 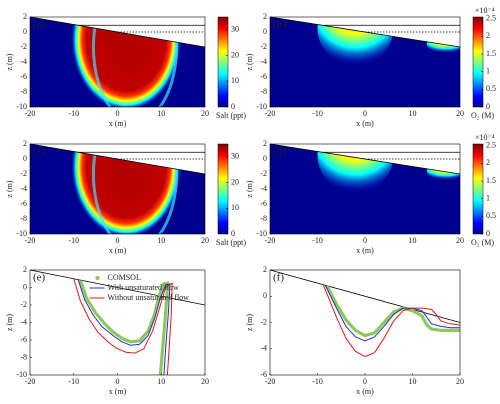 What do you see at coordinates (488, 71) in the screenshot?
I see `colorbar-tick-label: 1` at bounding box center [488, 71].